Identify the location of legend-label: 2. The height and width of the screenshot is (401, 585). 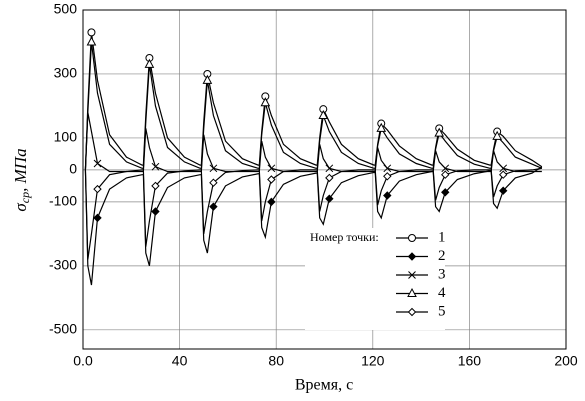
(442, 256).